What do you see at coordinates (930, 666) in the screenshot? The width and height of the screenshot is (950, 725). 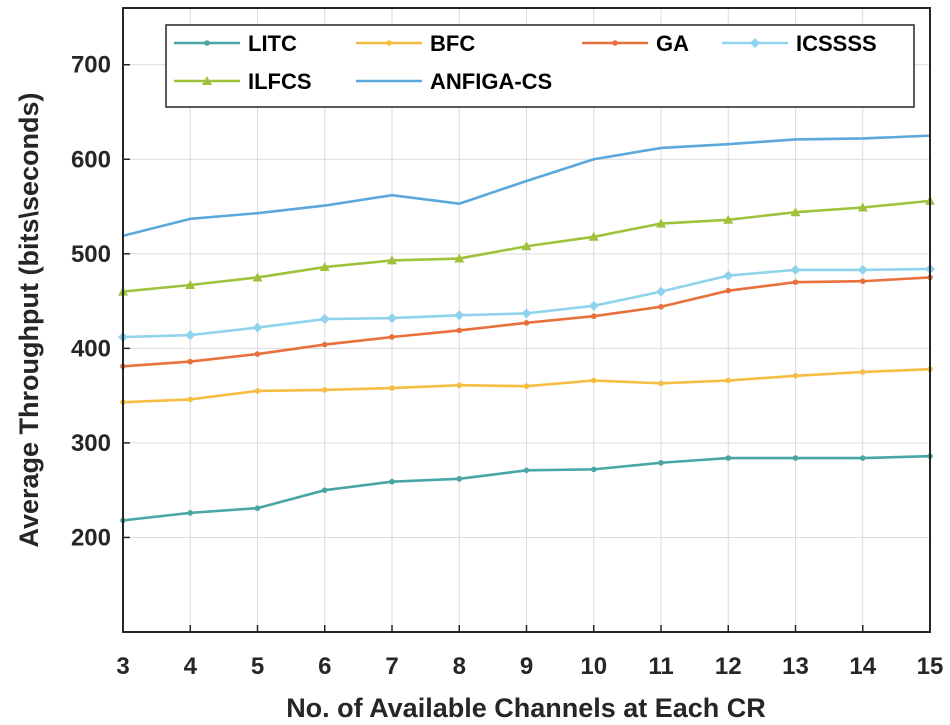 I see `x-tick-label: 15` at bounding box center [930, 666].